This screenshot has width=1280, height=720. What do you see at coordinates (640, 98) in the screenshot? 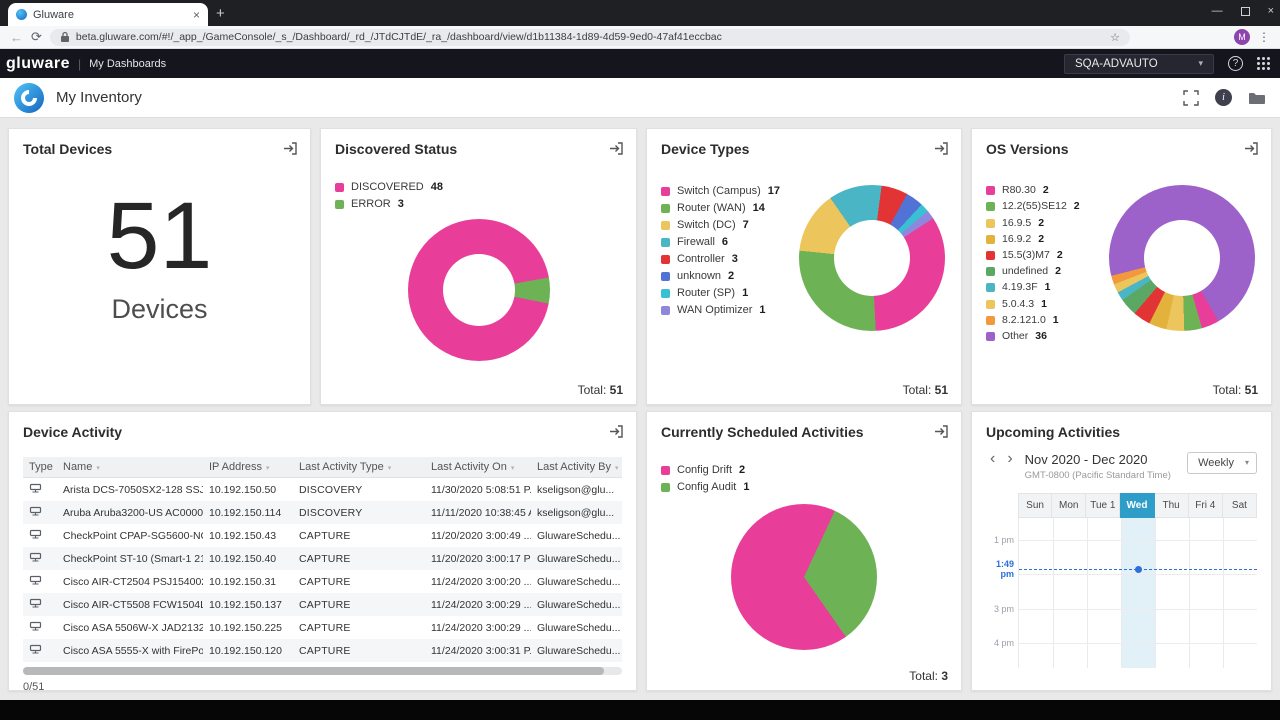
I see `page-header: My Inventory i` at bounding box center [640, 98].